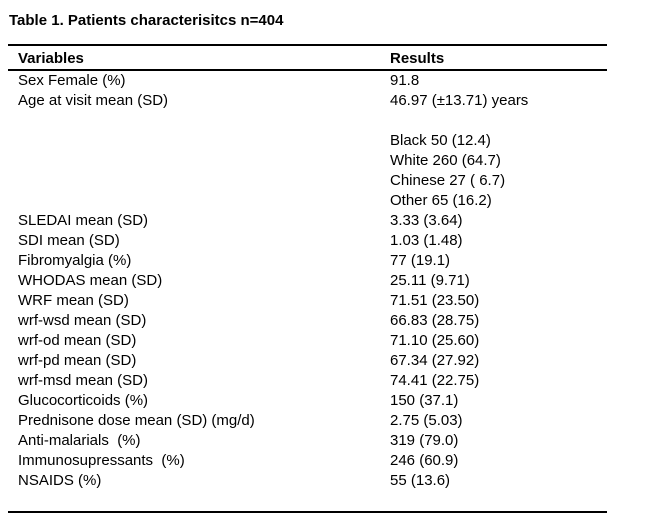 The image size is (645, 532). Describe the element at coordinates (420, 480) in the screenshot. I see `result-cell: 55 (13.6)` at that location.